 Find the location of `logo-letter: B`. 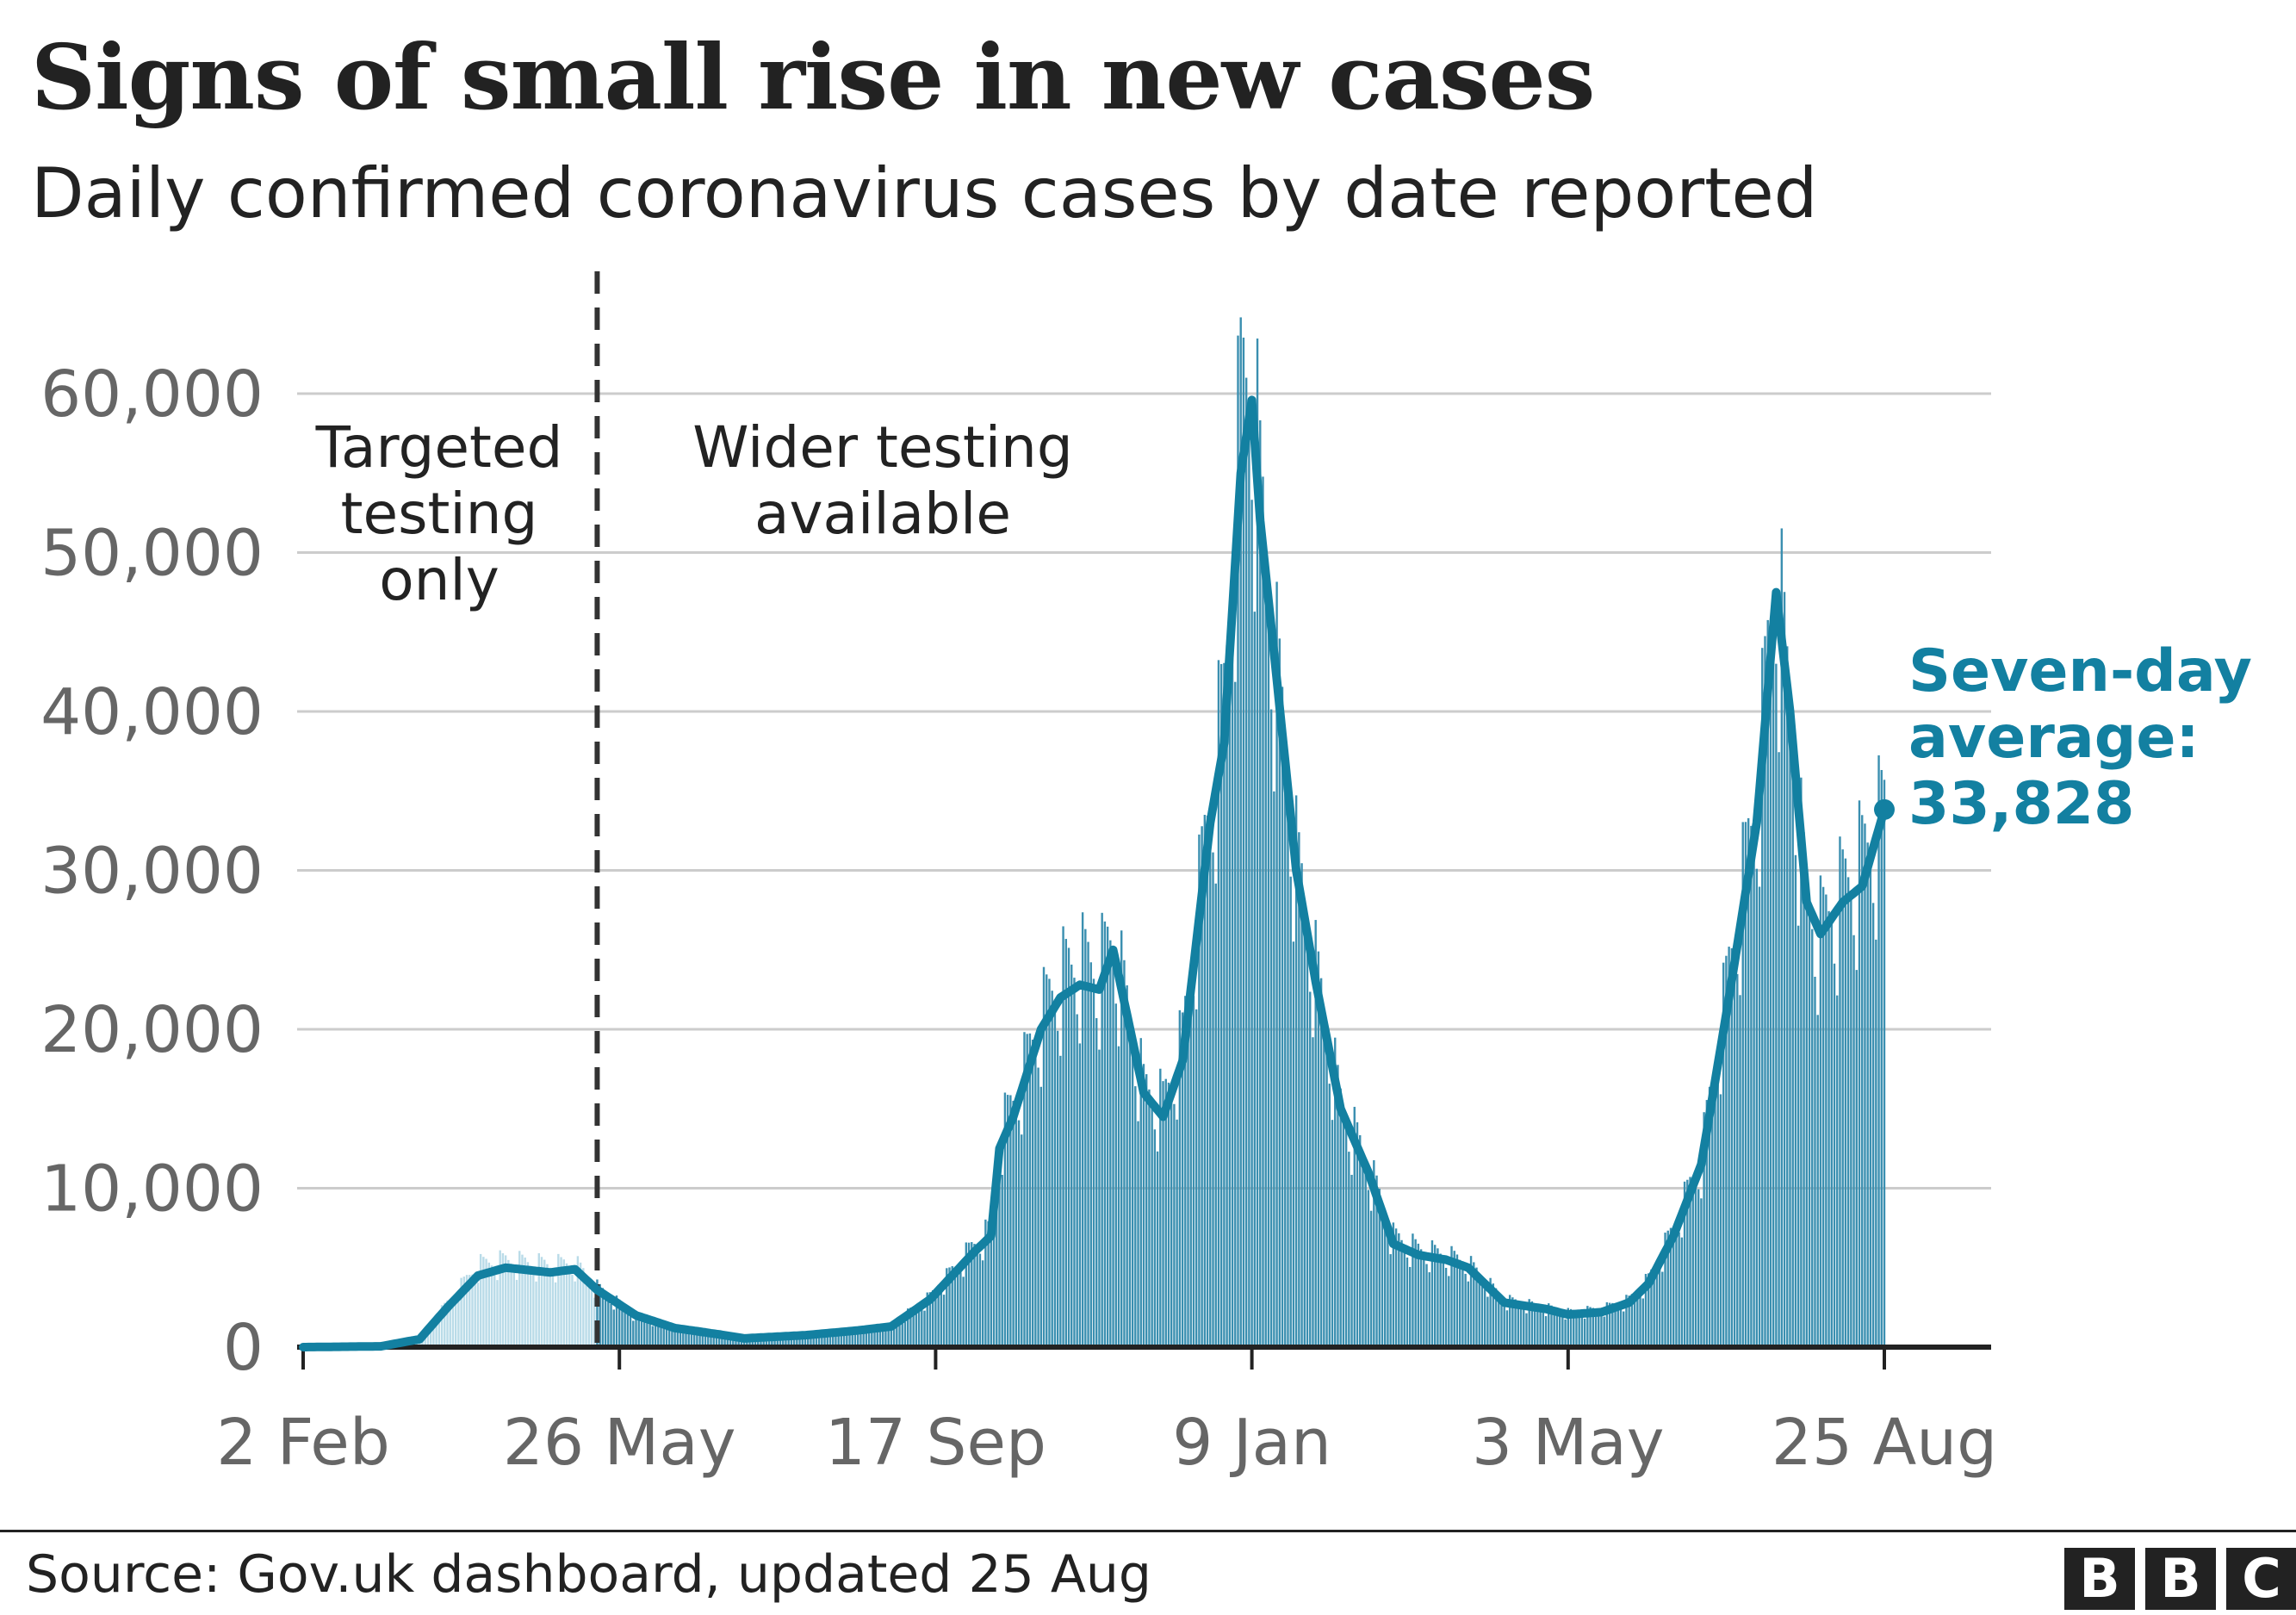

logo-letter: B is located at coordinates (2180, 1579).